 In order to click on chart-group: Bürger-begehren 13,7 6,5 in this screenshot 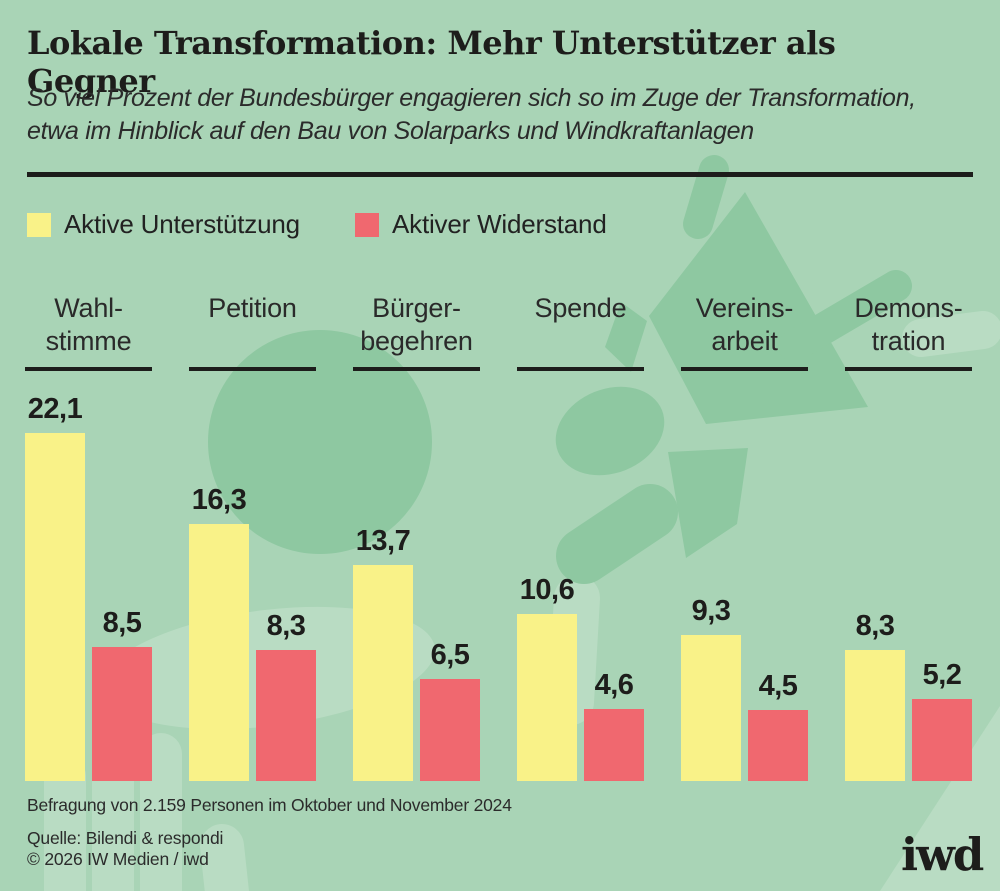, I will do `click(416, 536)`.